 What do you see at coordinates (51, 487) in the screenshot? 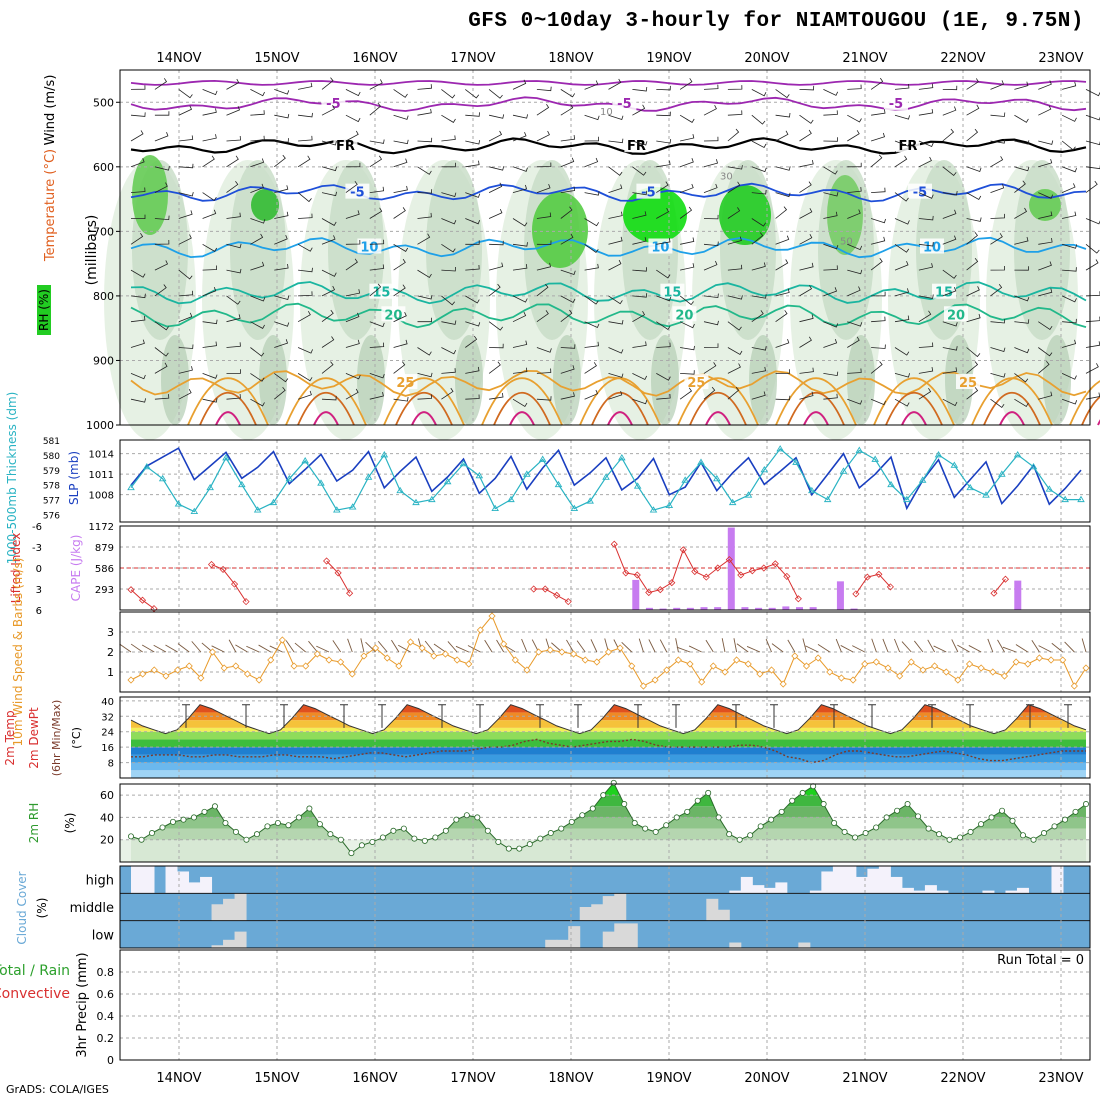
I see `thickness-tick-label: 578` at bounding box center [51, 487].